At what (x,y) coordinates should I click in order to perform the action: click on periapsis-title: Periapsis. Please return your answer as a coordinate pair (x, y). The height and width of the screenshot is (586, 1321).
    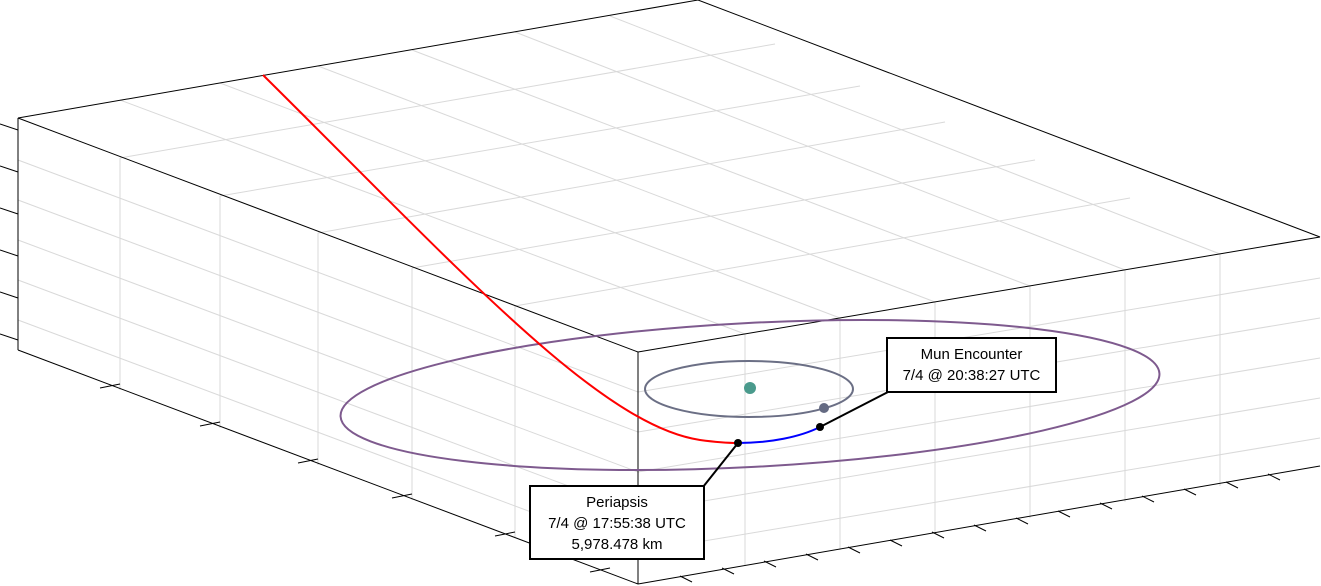
    Looking at the image, I should click on (617, 502).